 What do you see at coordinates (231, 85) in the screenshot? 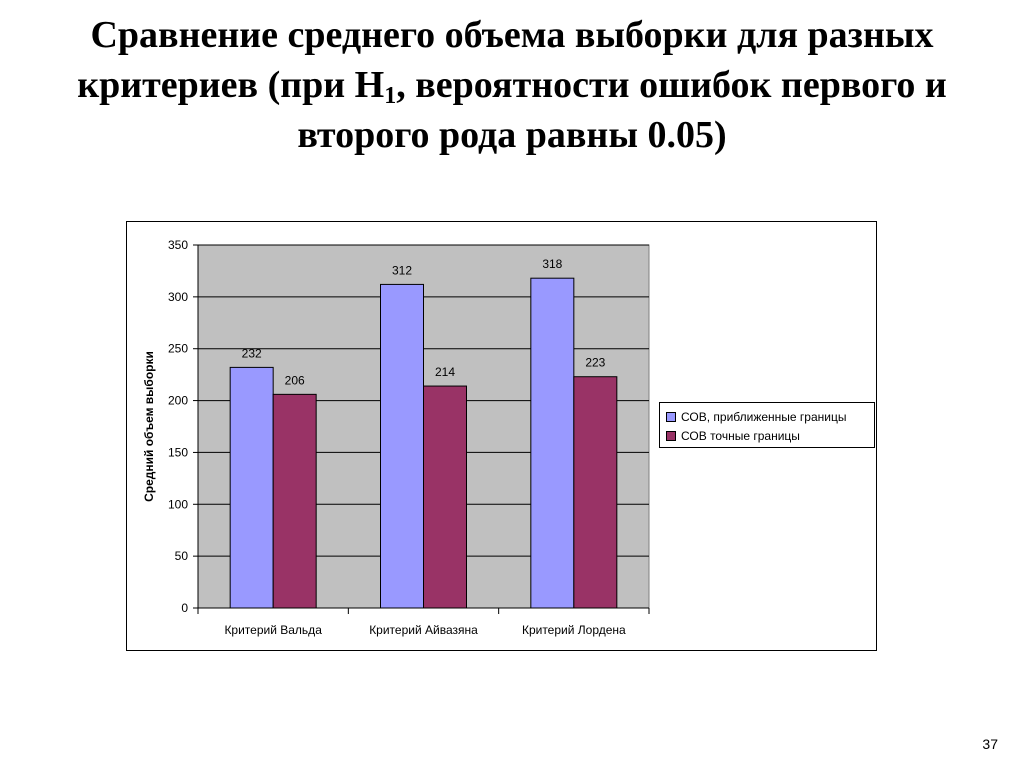
I see `title-line-2-start: критериев (при H` at bounding box center [231, 85].